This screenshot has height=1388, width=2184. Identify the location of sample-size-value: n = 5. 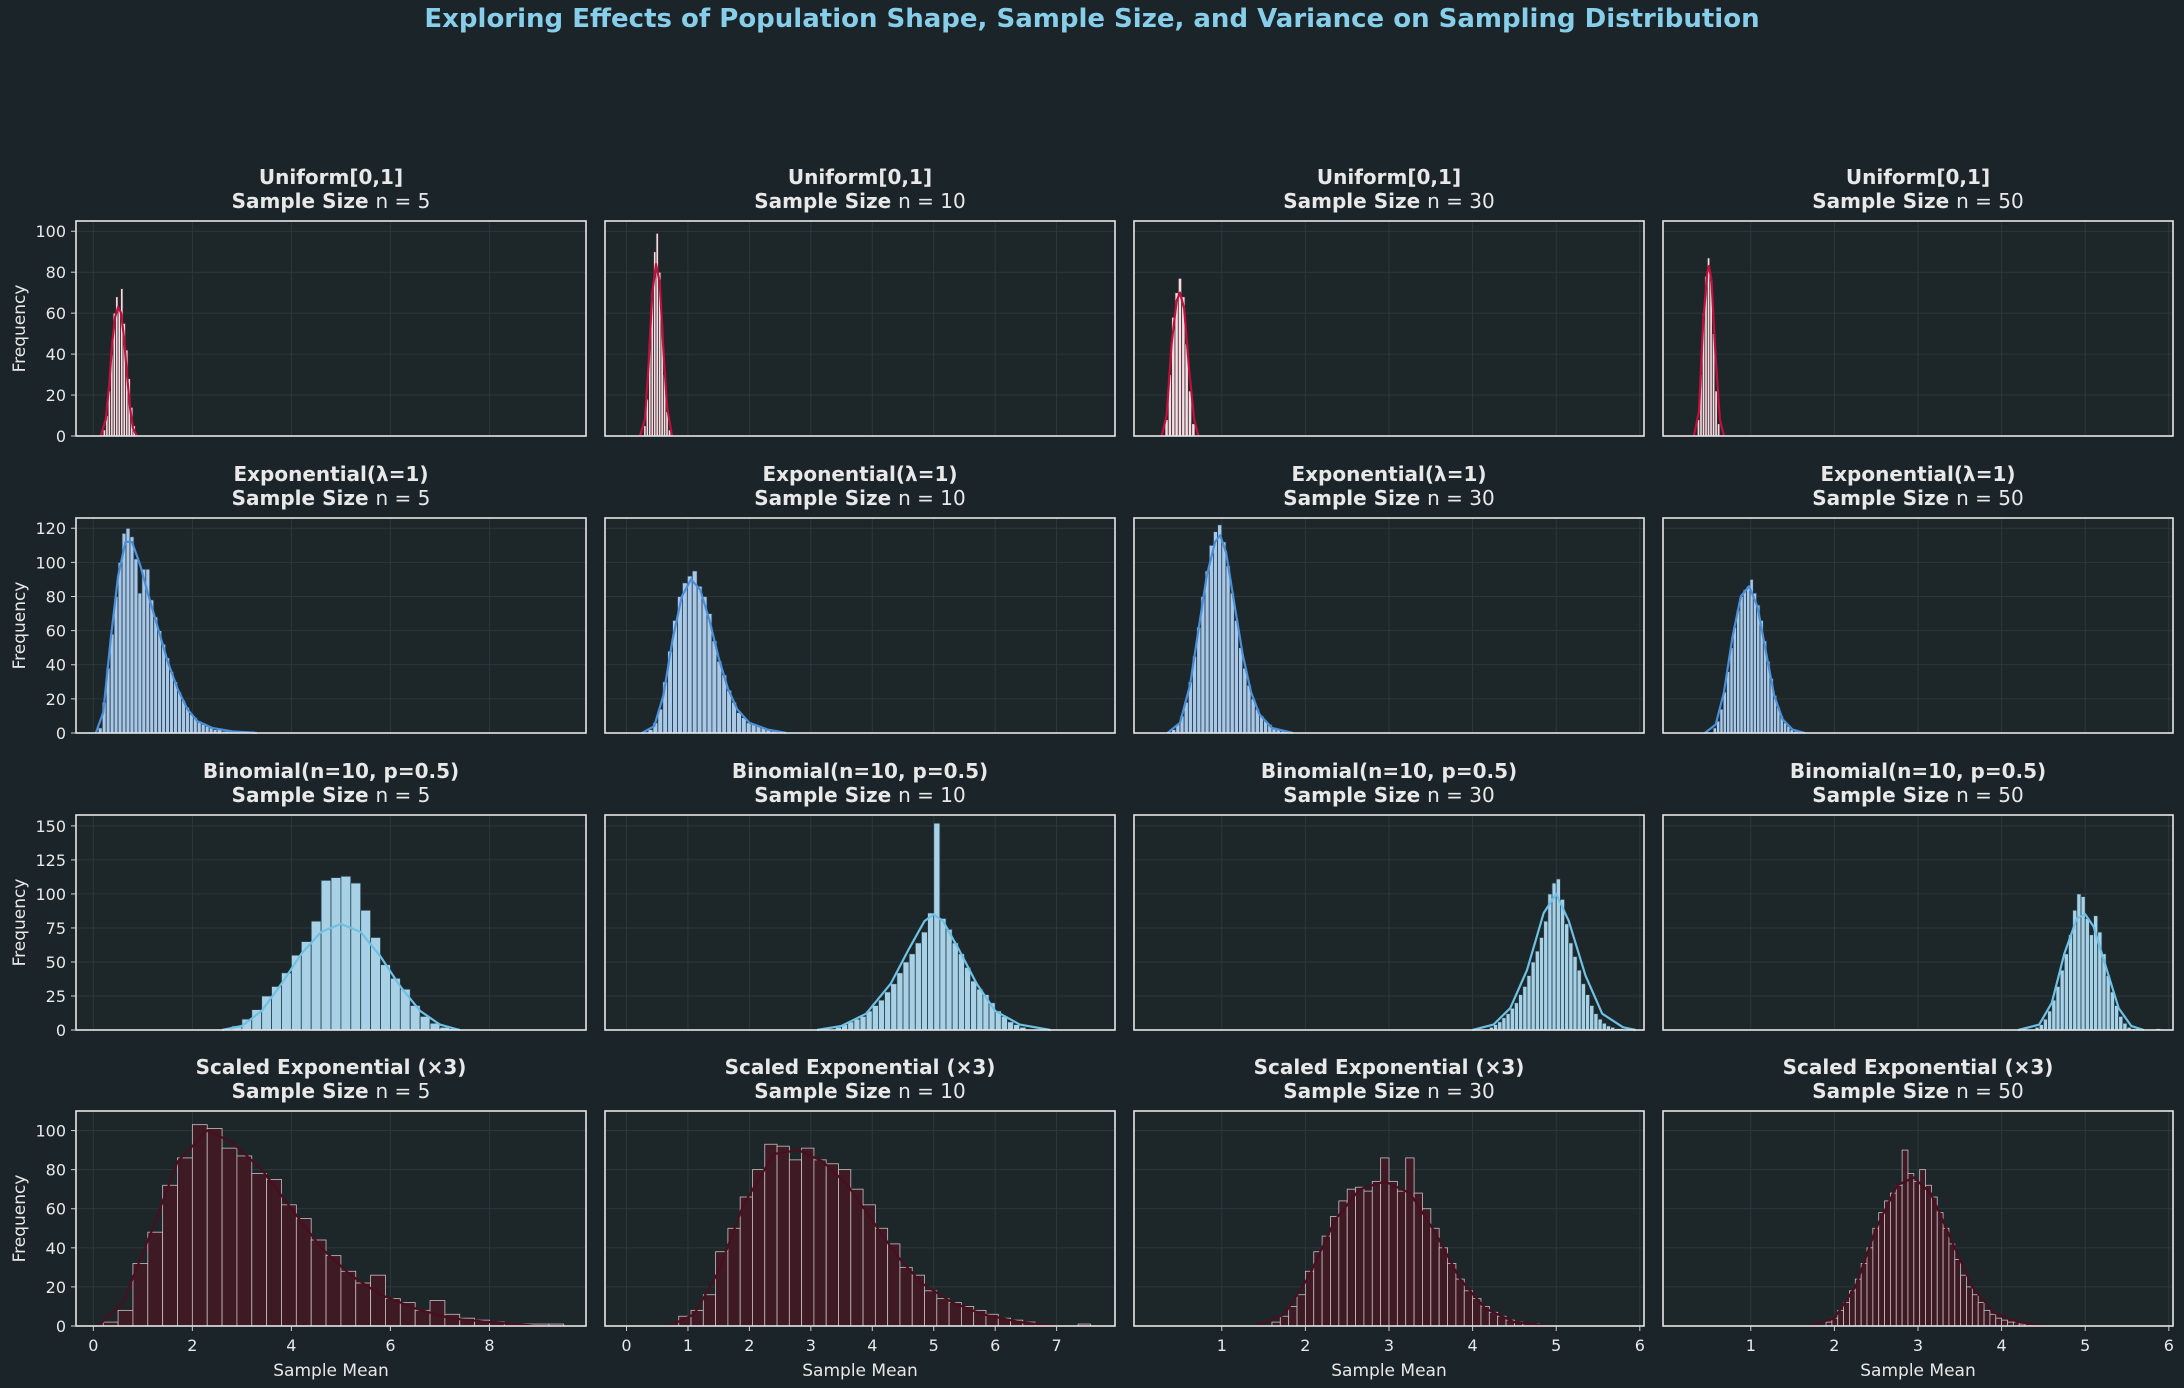
(403, 201).